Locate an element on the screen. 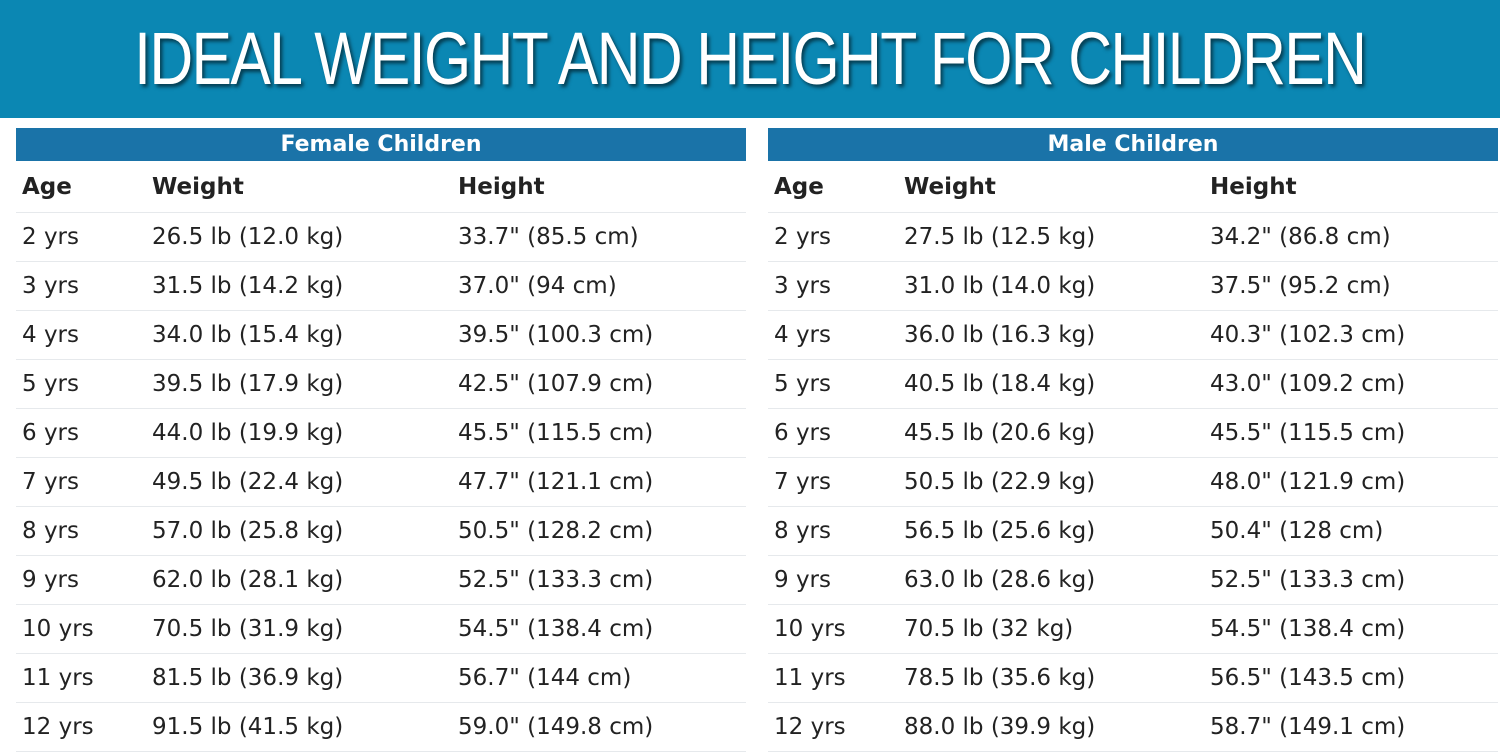  height-cell: 37.0" (94 cm) is located at coordinates (537, 286).